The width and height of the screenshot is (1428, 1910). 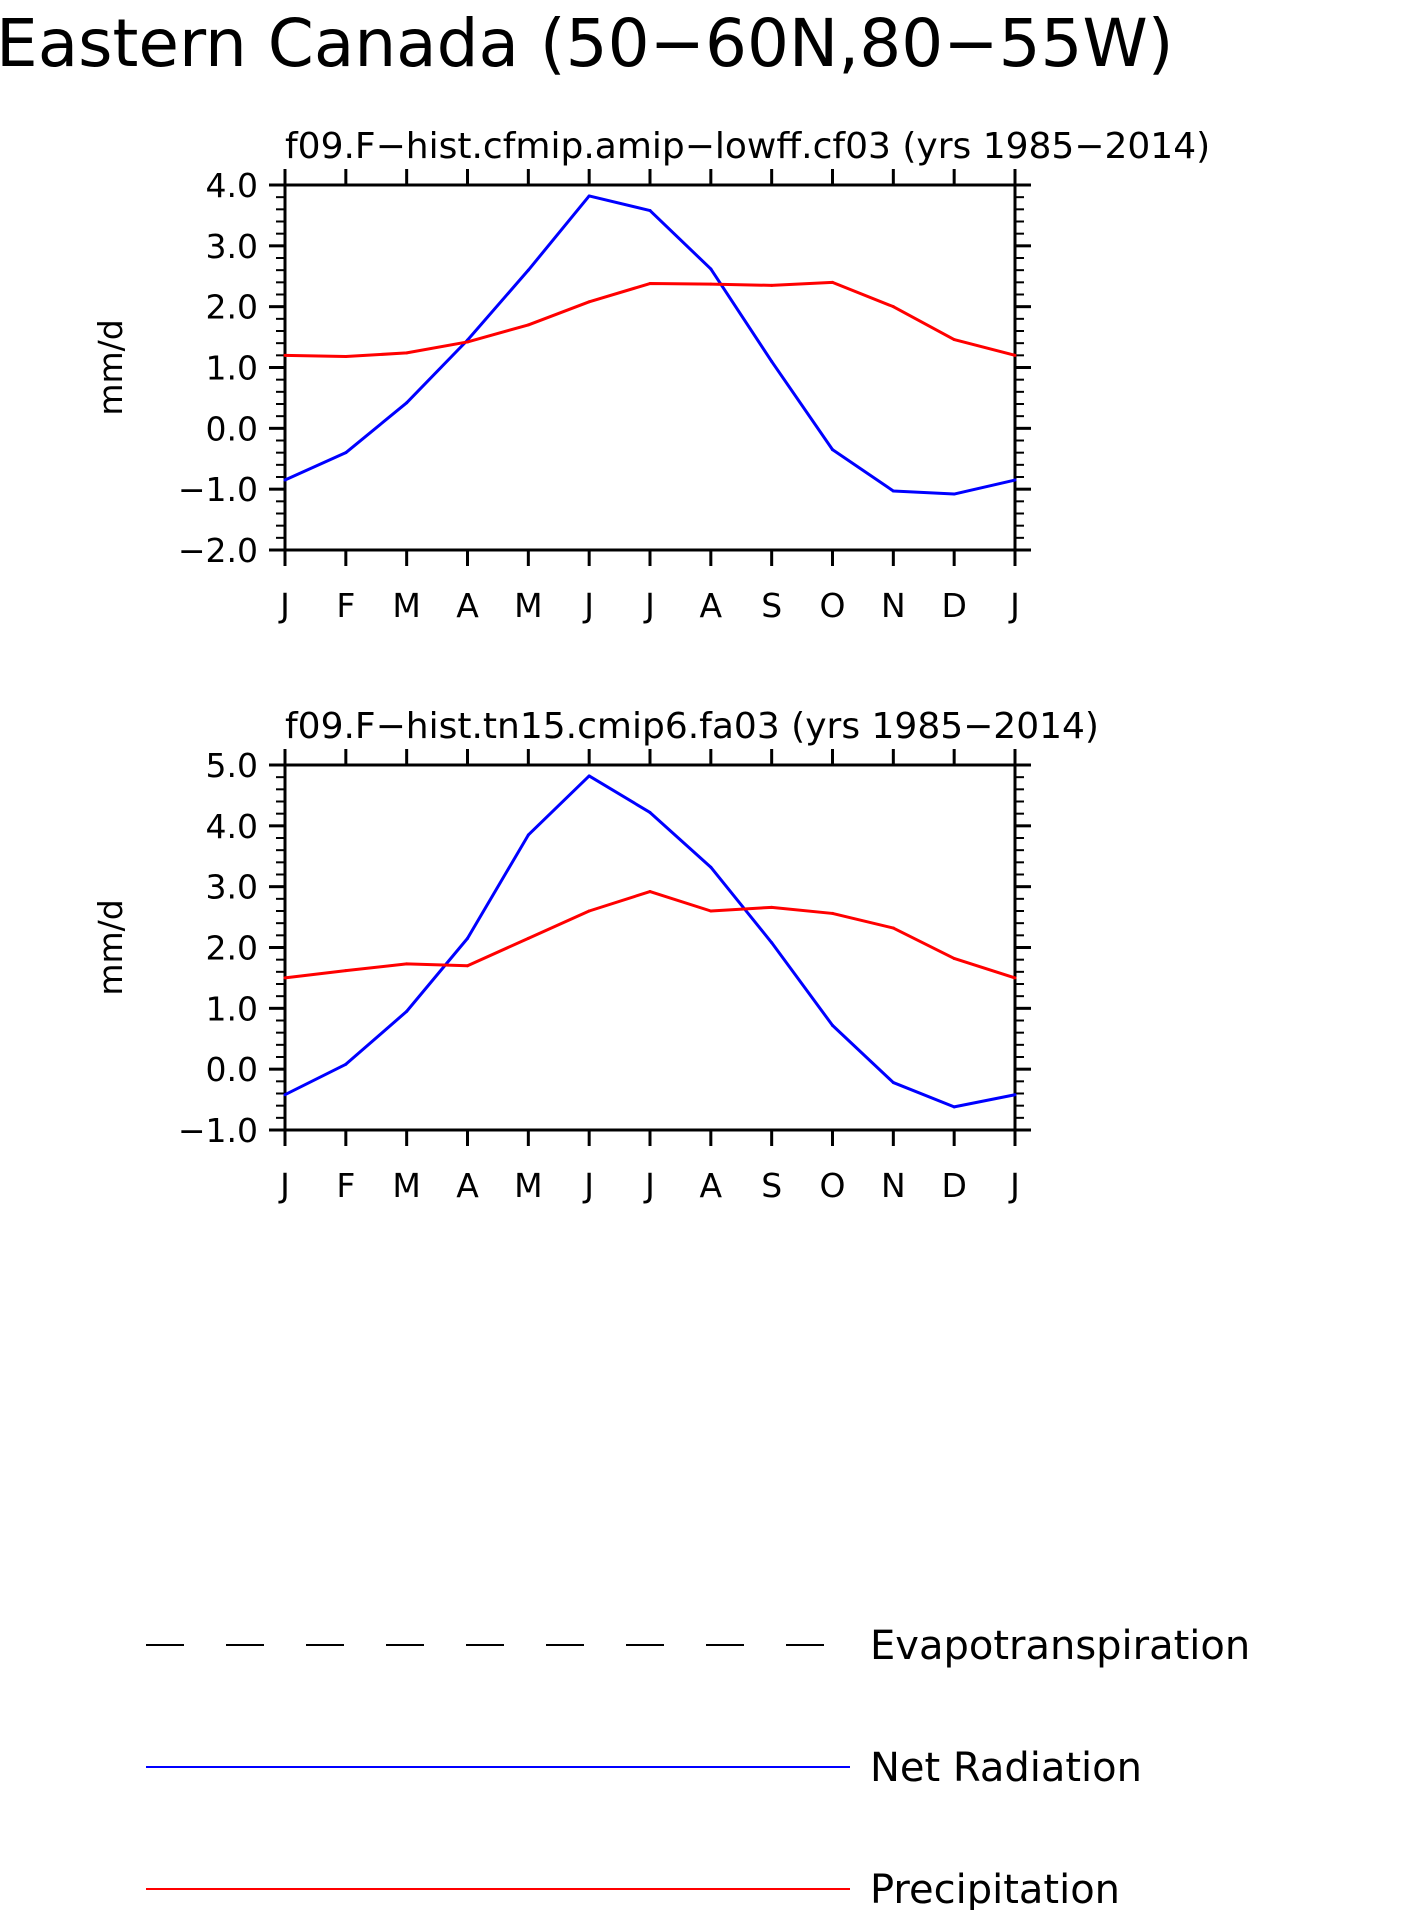 What do you see at coordinates (893, 1185) in the screenshot?
I see `x-tick-label: N` at bounding box center [893, 1185].